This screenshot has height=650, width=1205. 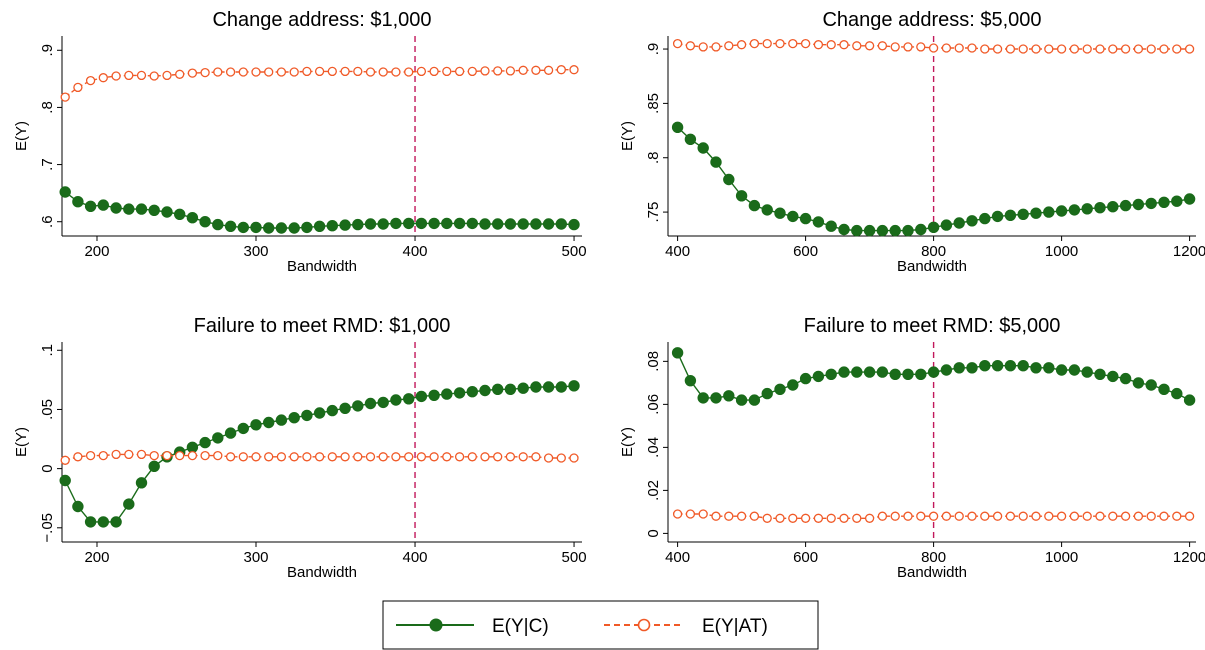 I want to click on x-tick-label: 1200, so click(x=1189, y=251).